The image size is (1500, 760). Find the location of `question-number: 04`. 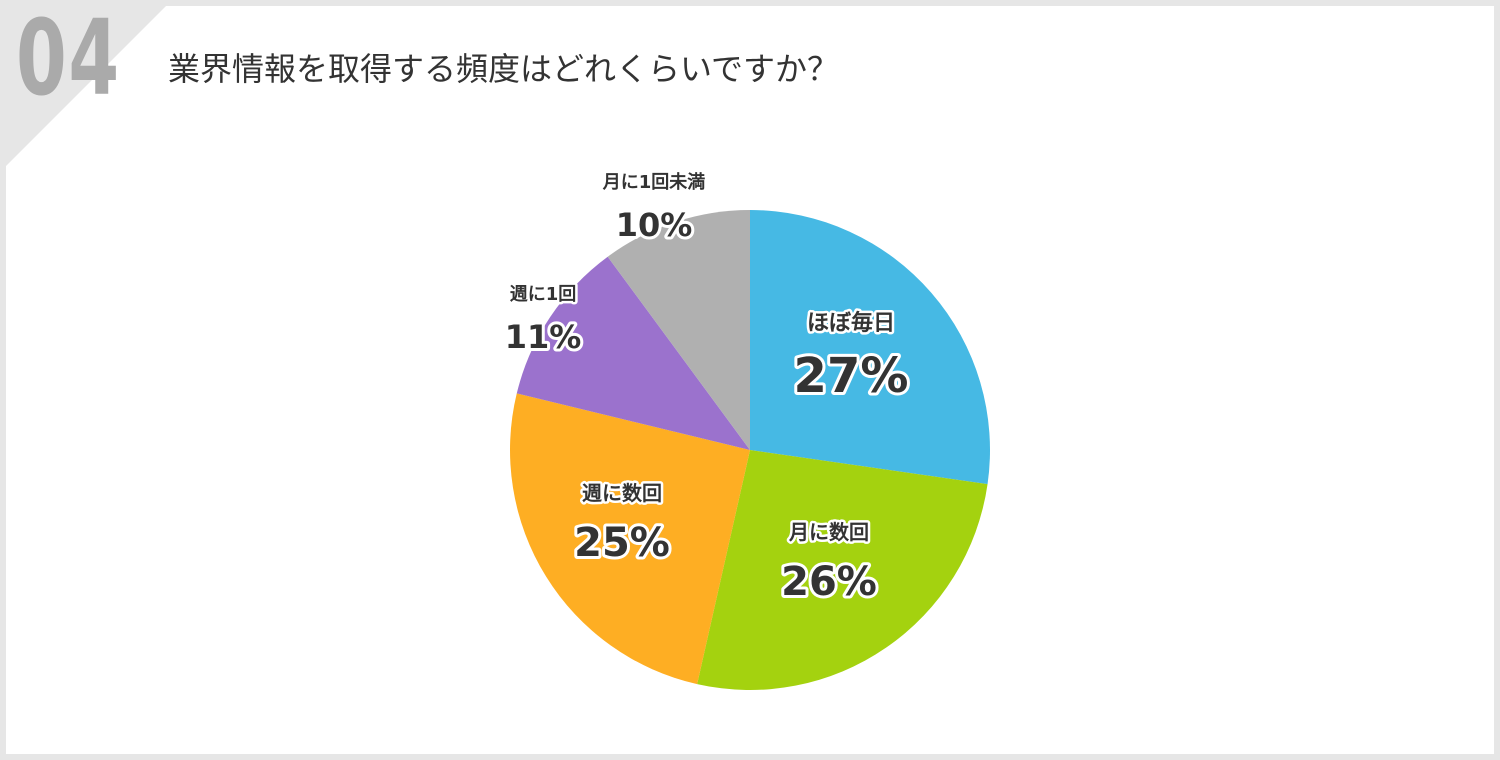

question-number: 04 is located at coordinates (68, 59).